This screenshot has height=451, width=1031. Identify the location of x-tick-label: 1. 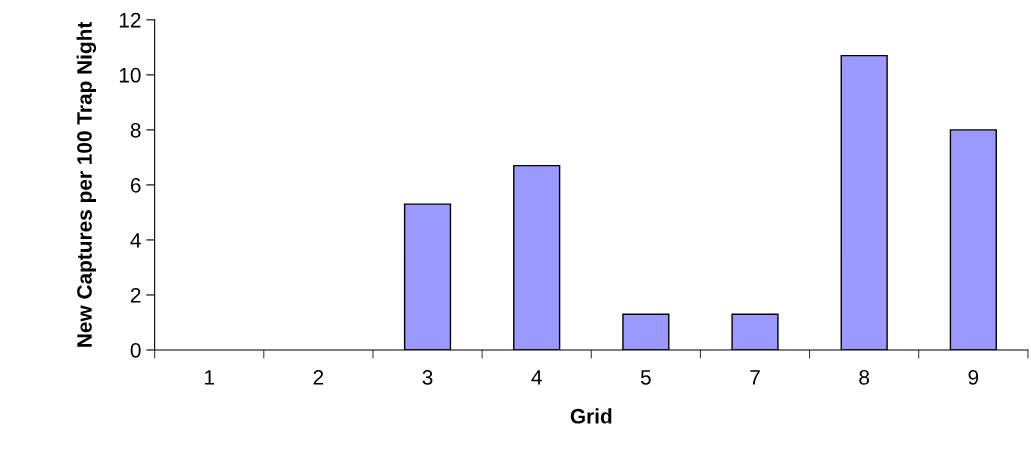
(210, 377).